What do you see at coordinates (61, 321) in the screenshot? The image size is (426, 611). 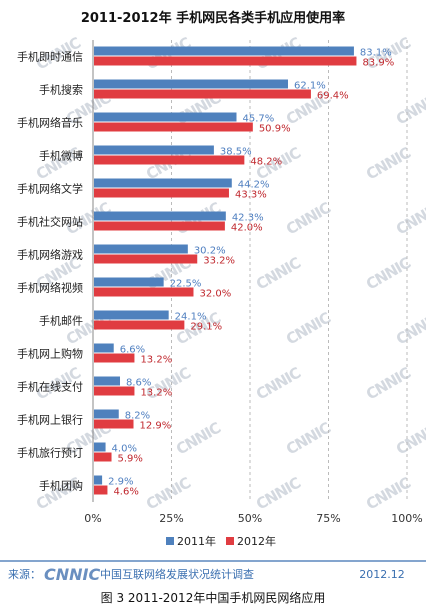 I see `category-label: 手机邮件` at bounding box center [61, 321].